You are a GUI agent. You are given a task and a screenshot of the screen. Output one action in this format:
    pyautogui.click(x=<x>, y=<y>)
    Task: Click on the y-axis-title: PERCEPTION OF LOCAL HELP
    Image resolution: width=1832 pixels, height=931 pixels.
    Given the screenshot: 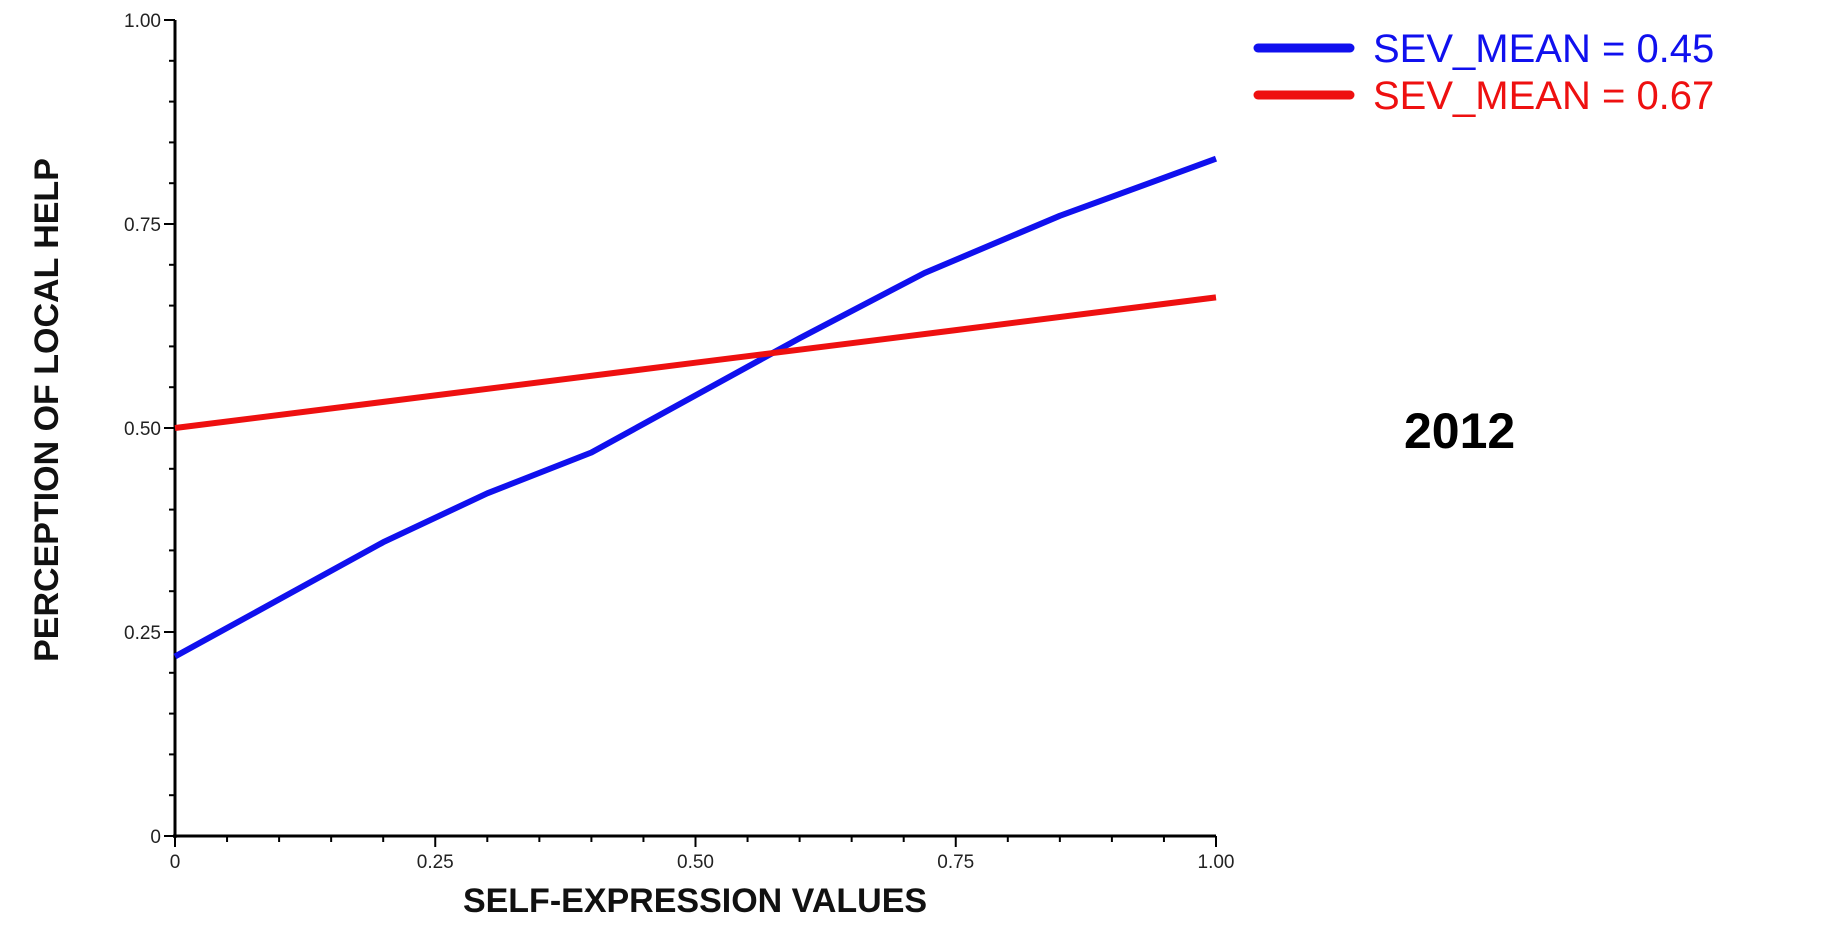 What is the action you would take?
    pyautogui.click(x=47, y=410)
    